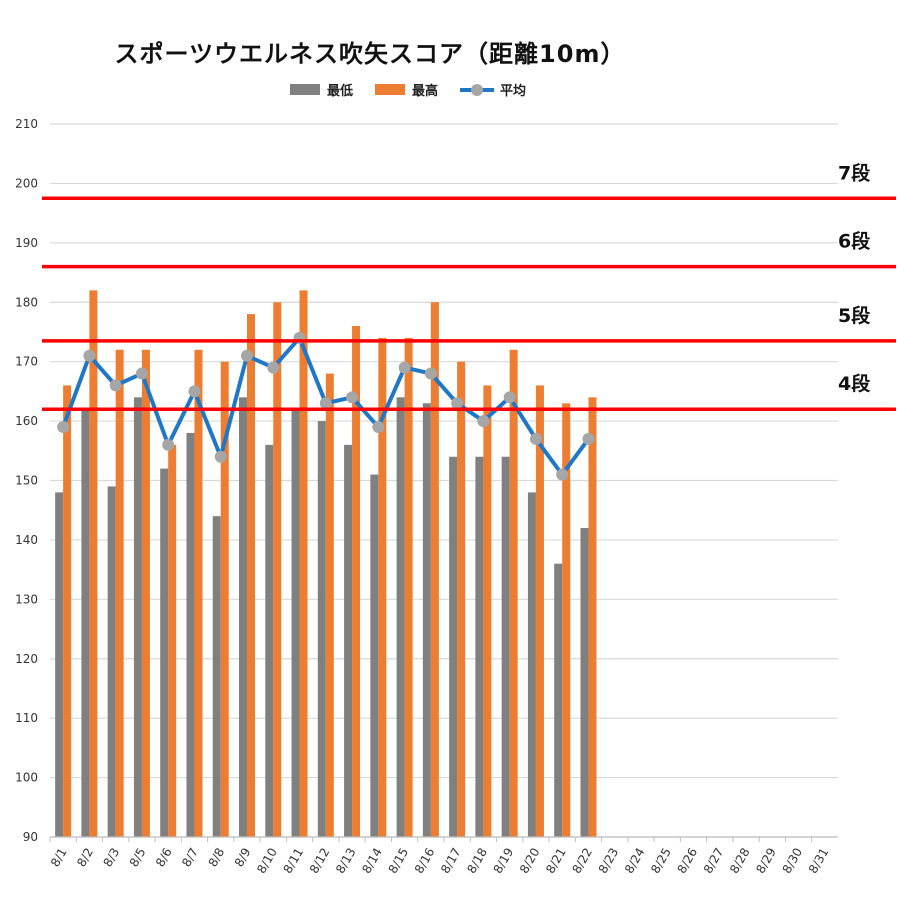 The image size is (900, 900). I want to click on y-tick-label: 210, so click(26, 124).